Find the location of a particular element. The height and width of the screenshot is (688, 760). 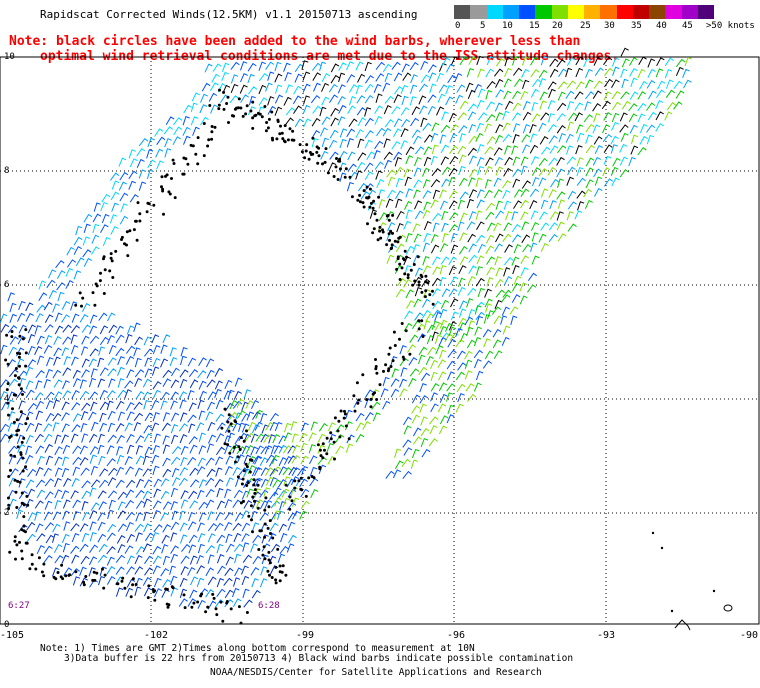

lon-label-96: -96 is located at coordinates (456, 635).